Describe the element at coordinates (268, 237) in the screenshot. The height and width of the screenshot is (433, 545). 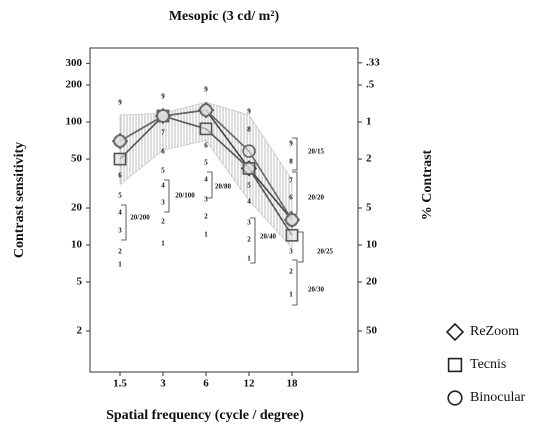
I see `acuity-label: 20/40` at that location.